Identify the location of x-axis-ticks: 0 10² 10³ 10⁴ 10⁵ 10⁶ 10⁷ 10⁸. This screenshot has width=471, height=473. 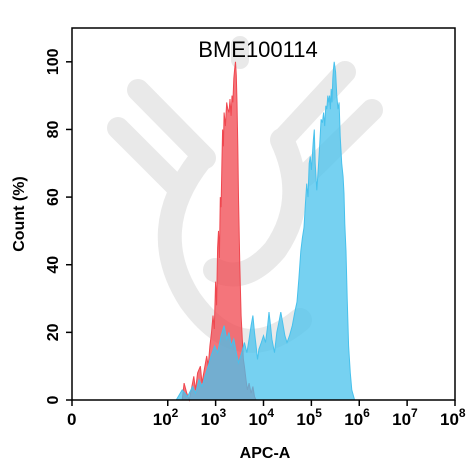
(266, 414).